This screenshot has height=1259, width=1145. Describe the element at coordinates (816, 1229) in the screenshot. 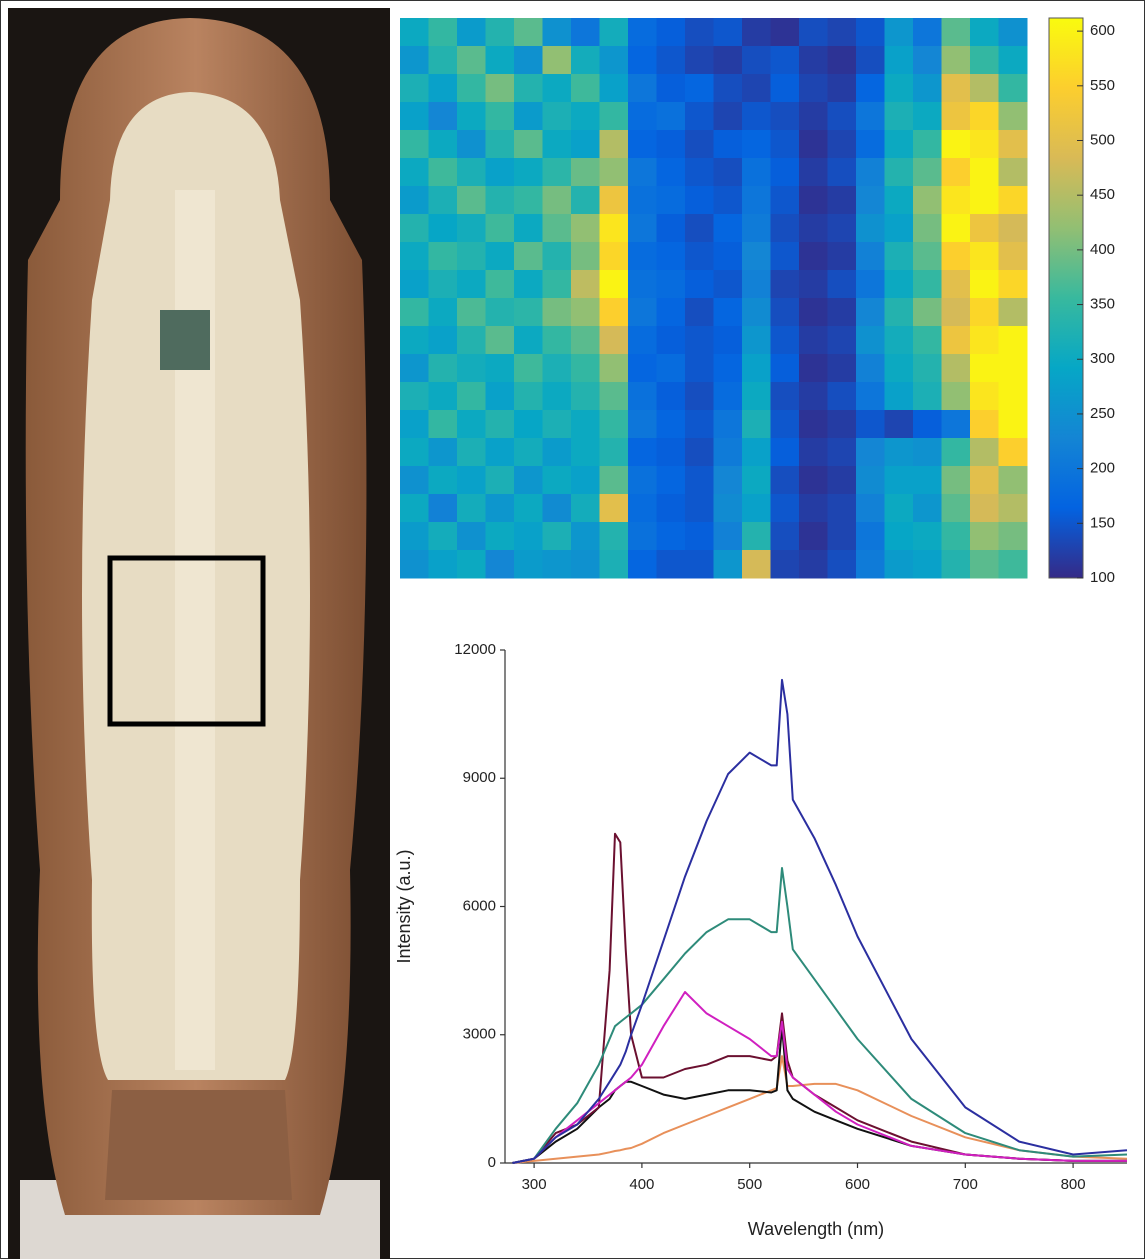

I see `x-axis-label: Wavelength (nm)` at that location.